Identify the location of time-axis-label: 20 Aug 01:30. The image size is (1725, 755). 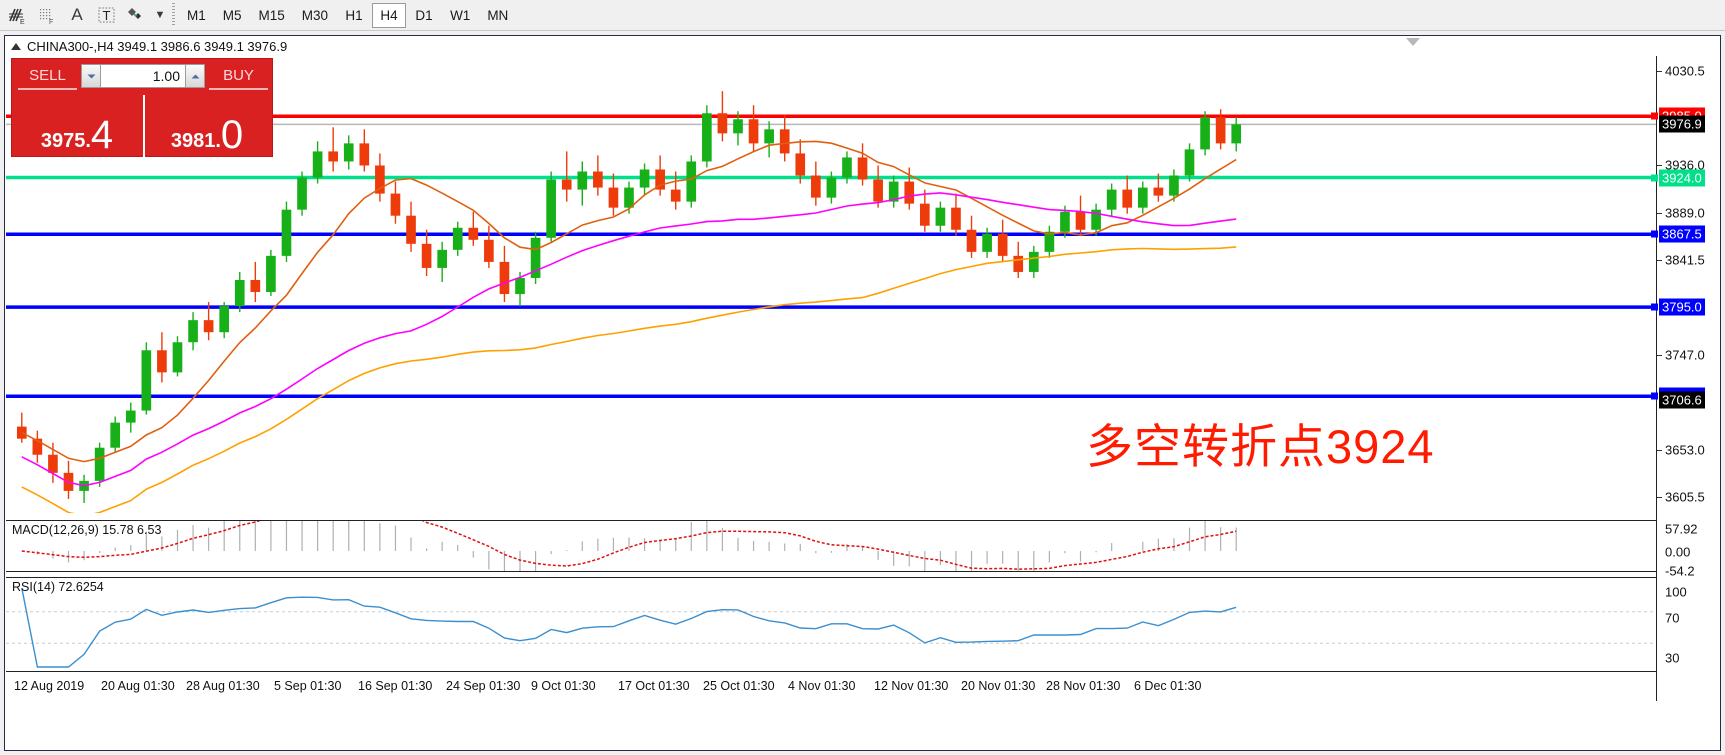
(138, 686).